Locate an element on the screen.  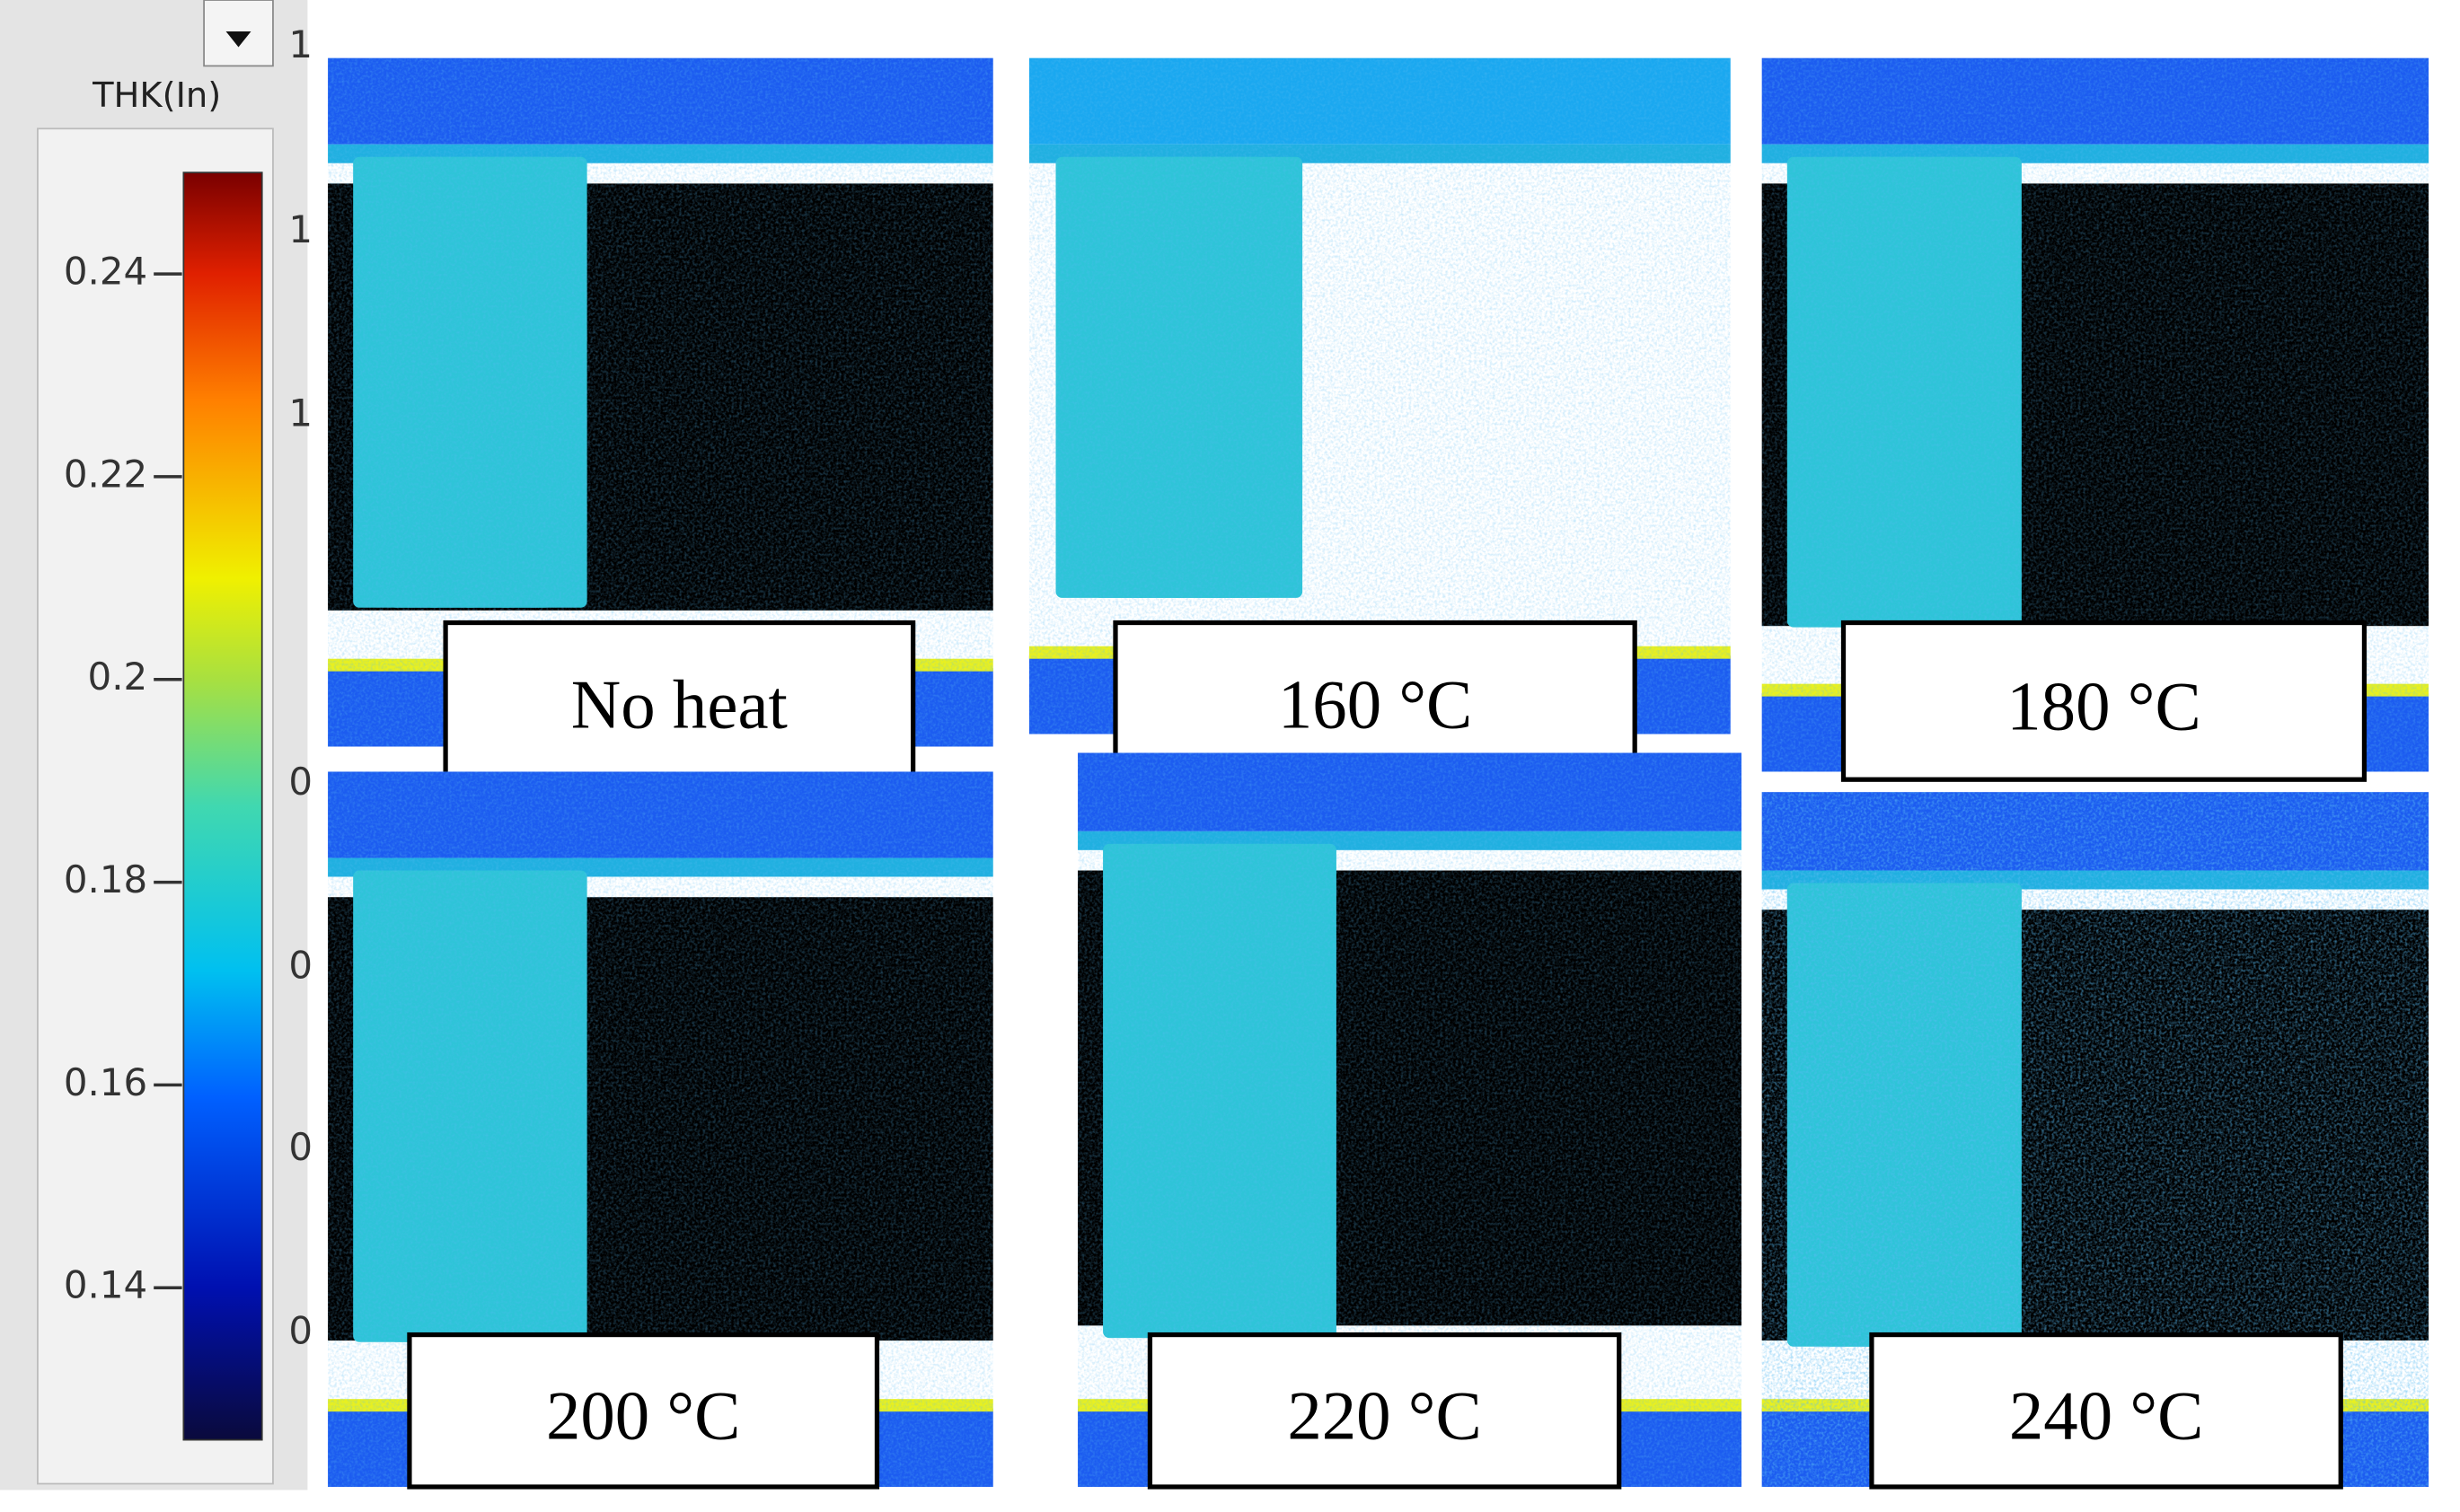
dropdown-arrow is located at coordinates (238, 39).